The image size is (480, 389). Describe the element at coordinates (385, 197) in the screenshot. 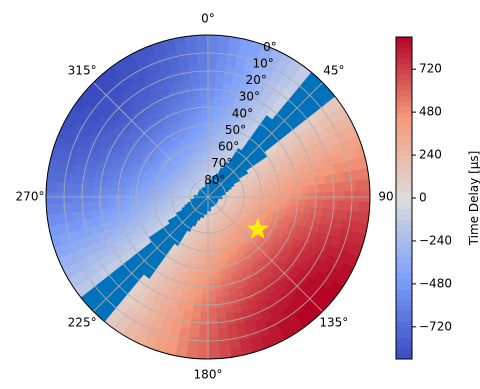

I see `azimuth-tick-label: 90` at that location.